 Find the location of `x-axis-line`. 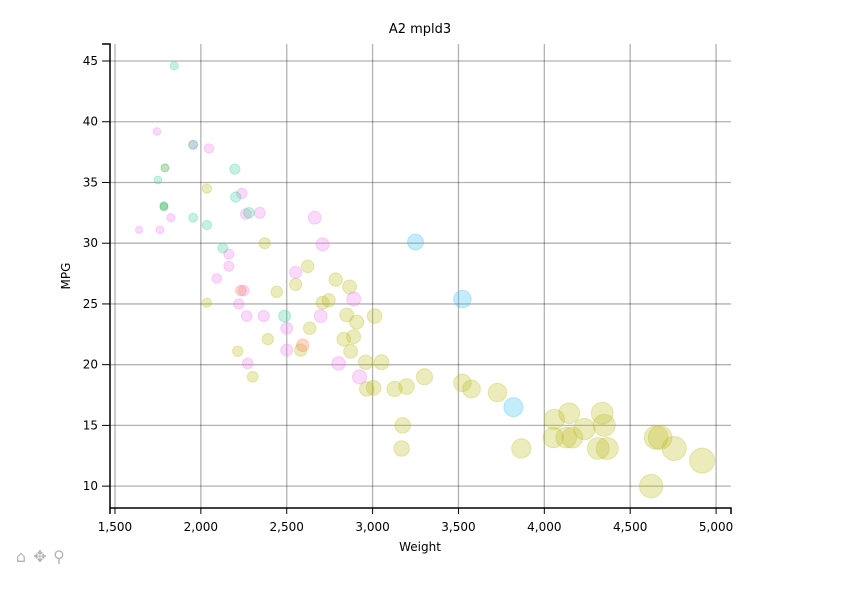

x-axis-line is located at coordinates (420, 510).